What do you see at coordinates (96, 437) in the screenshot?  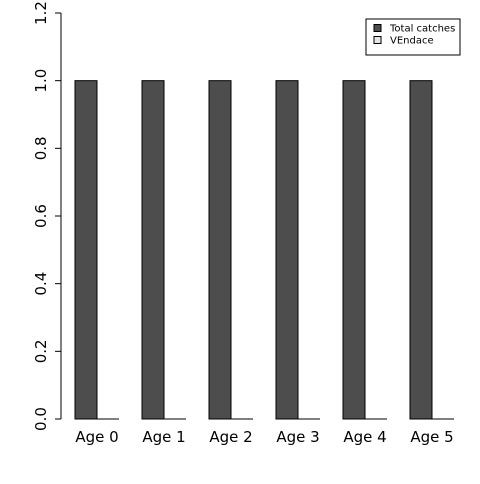 I see `x-tick-label: Age 0` at bounding box center [96, 437].